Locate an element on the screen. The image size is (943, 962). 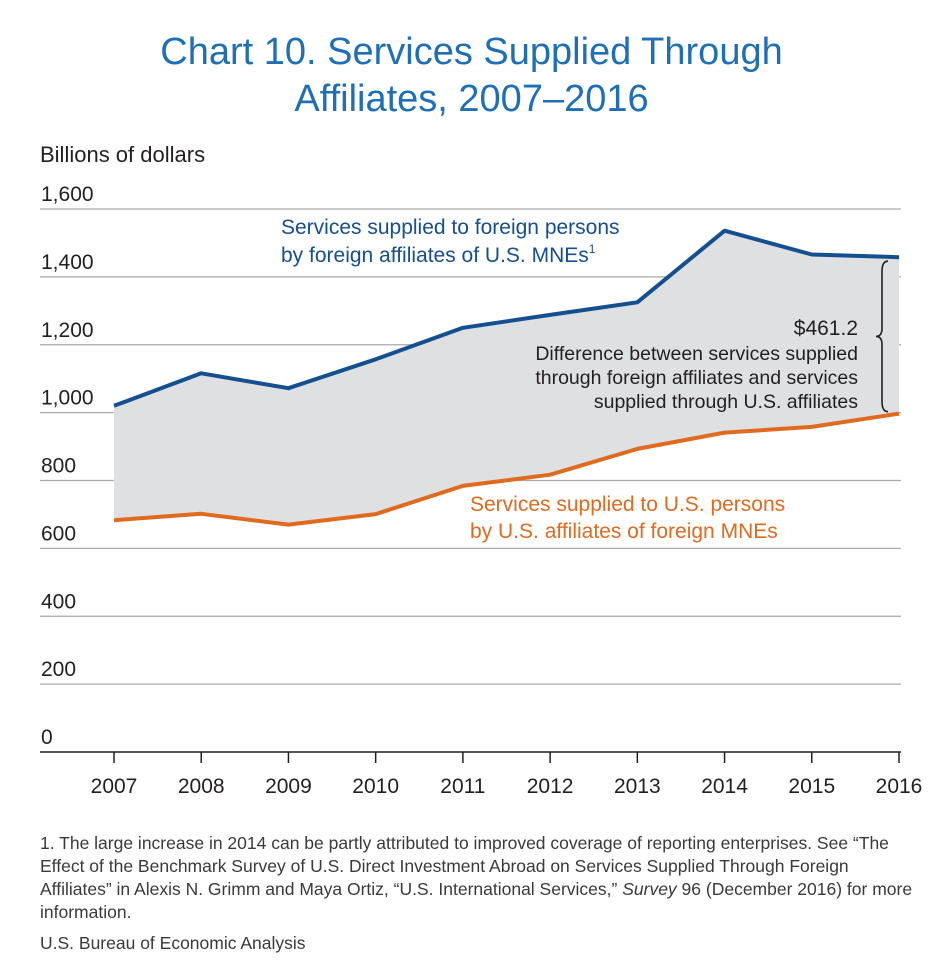
series-label-foreign-2: by foreign affiliates of U.S. MNEs1 is located at coordinates (438, 254).